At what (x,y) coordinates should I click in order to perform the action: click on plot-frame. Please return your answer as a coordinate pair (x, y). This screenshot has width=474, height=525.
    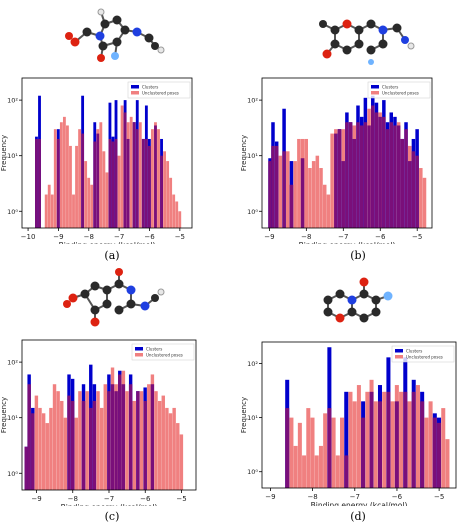
    Looking at the image, I should click on (347, 153).